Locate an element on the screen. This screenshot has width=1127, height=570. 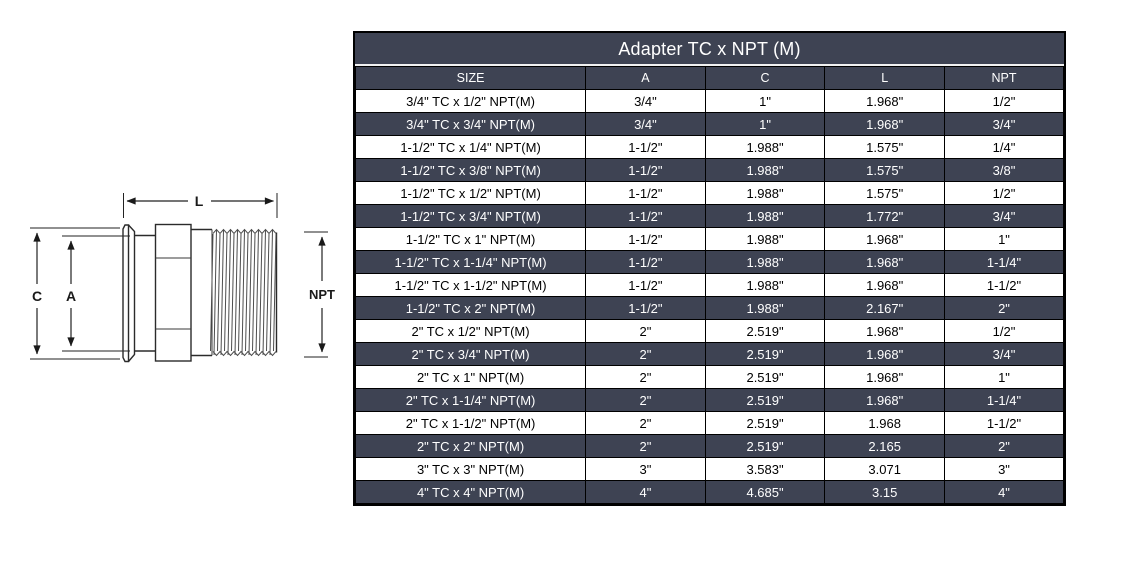
spec-cell-size: 4" TC x 4" NPT(M) is located at coordinates (470, 492).